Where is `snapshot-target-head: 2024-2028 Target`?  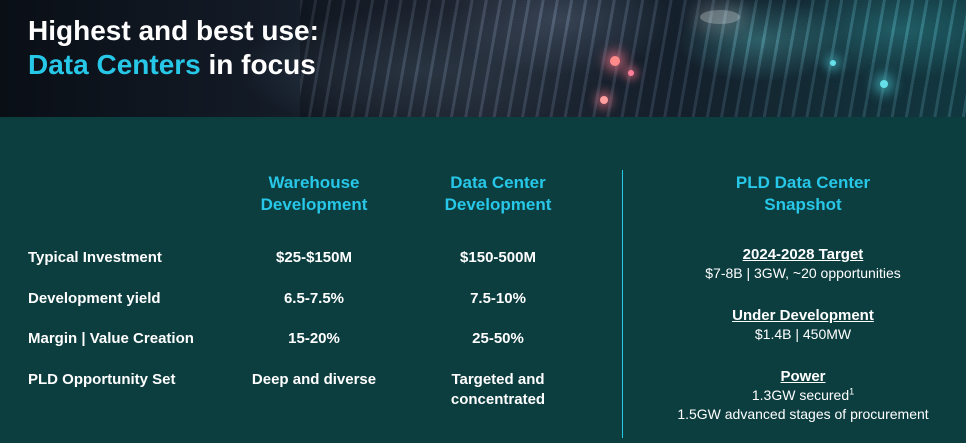 snapshot-target-head: 2024-2028 Target is located at coordinates (803, 254).